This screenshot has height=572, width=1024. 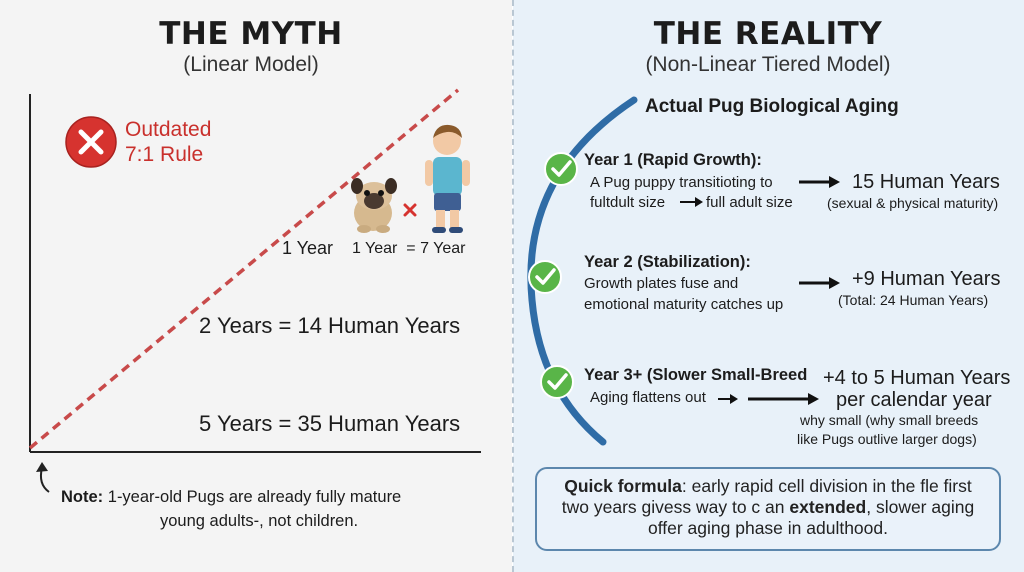 What do you see at coordinates (696, 375) in the screenshot?
I see `step3-heading: Year 3+ (Slower Small-Breed` at bounding box center [696, 375].